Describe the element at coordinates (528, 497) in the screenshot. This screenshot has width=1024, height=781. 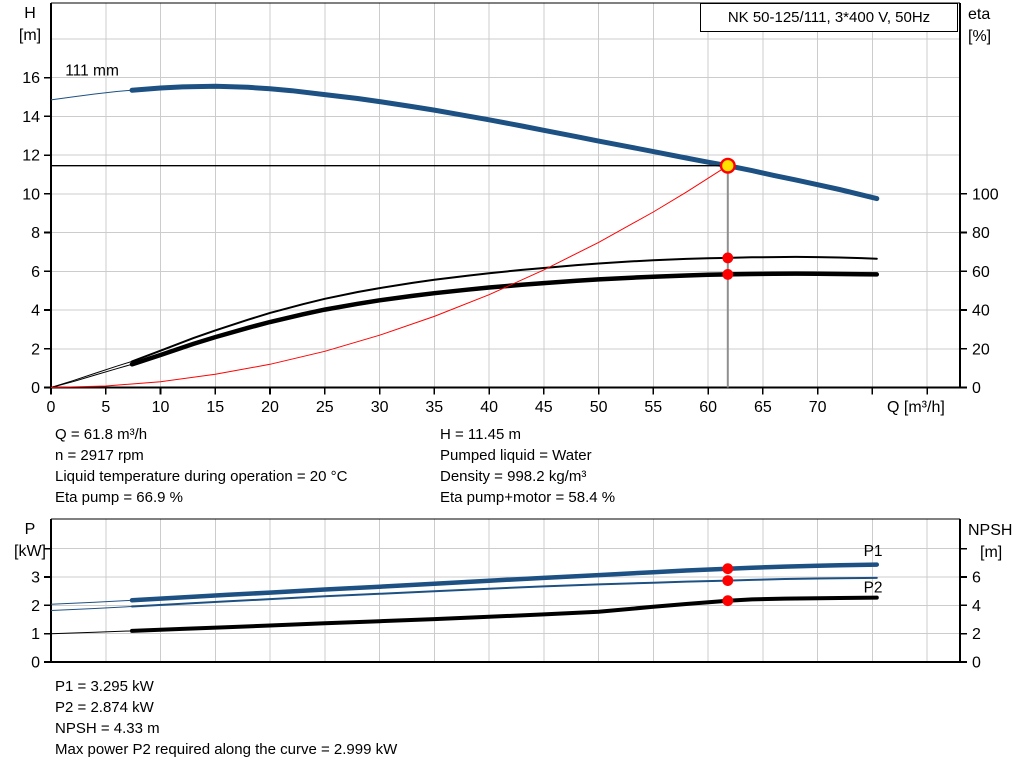
I see `info-eta-pump-motor: Eta pump+motor = 58.4 %` at that location.